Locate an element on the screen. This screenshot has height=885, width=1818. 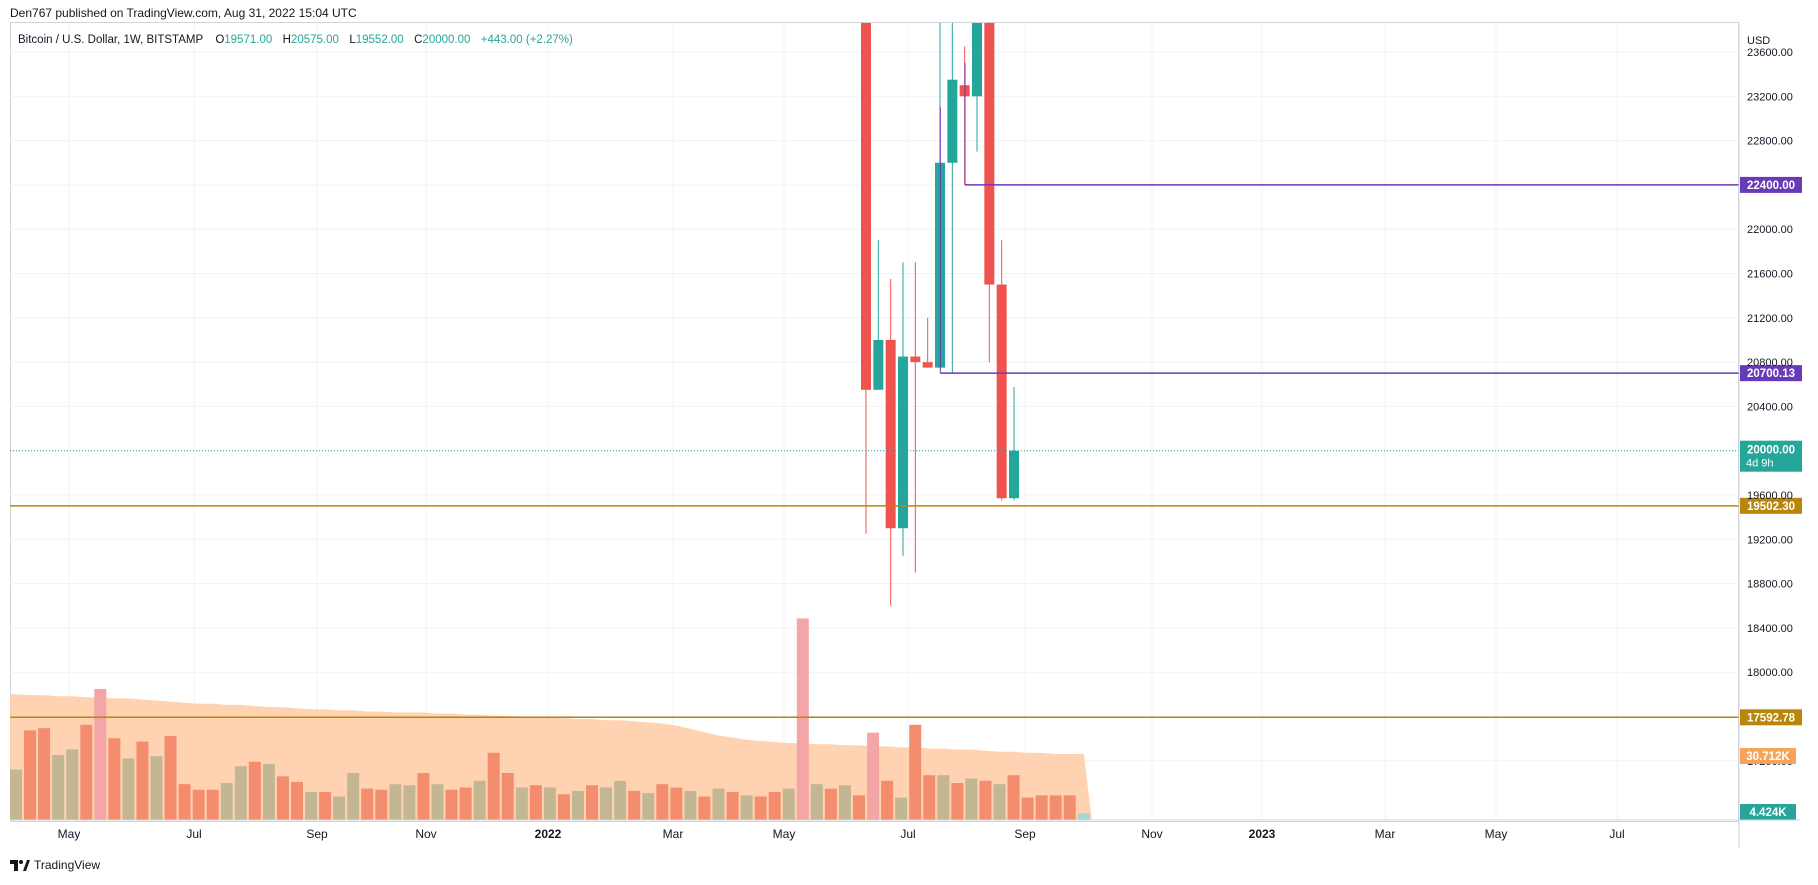
price-label-text: 22400.00 is located at coordinates (1771, 186).